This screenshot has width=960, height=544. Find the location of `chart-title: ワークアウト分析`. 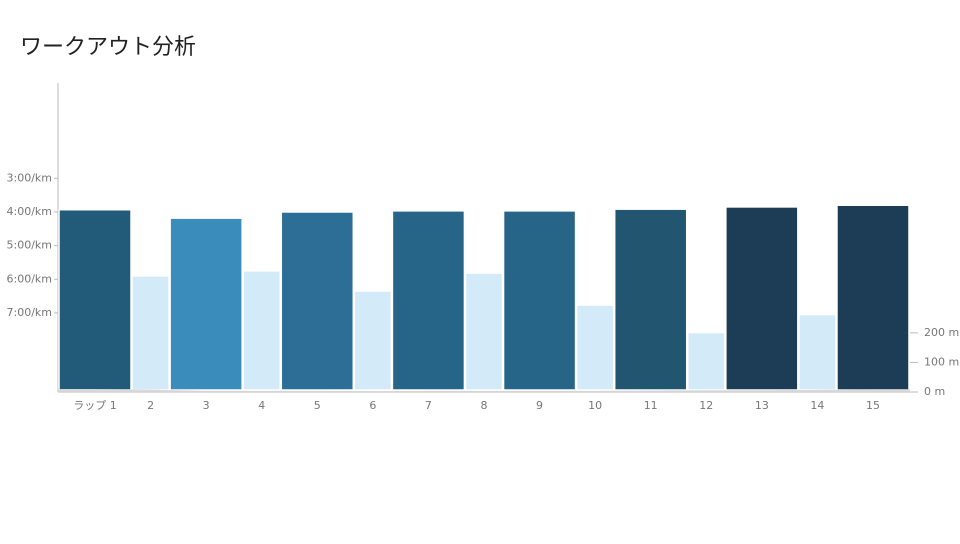

chart-title: ワークアウト分析 is located at coordinates (108, 47).